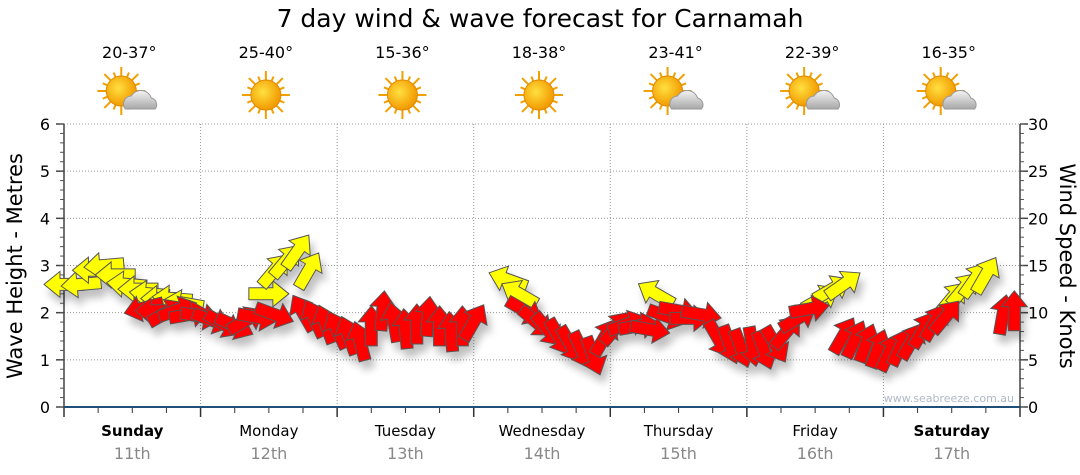  Describe the element at coordinates (678, 453) in the screenshot. I see `date-label: 15th` at that location.